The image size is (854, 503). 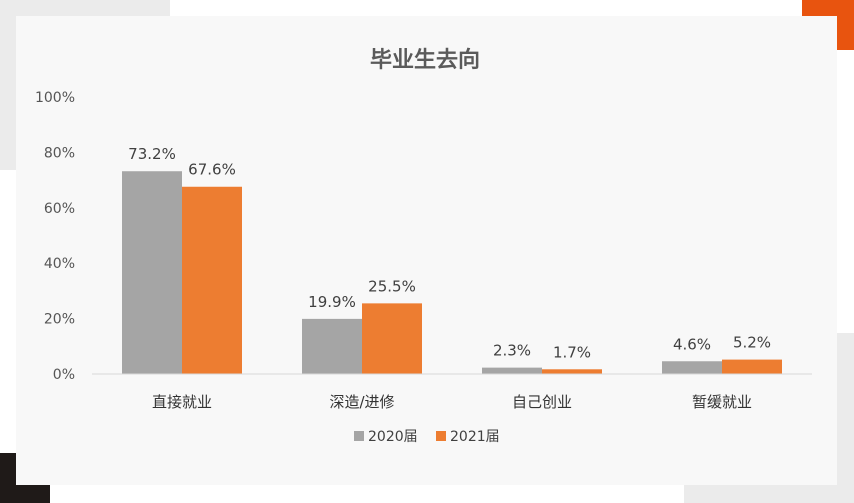 What do you see at coordinates (452, 392) in the screenshot?
I see `x-axis: 直接就业 深造/进修 自己创业 暂缓就业` at bounding box center [452, 392].